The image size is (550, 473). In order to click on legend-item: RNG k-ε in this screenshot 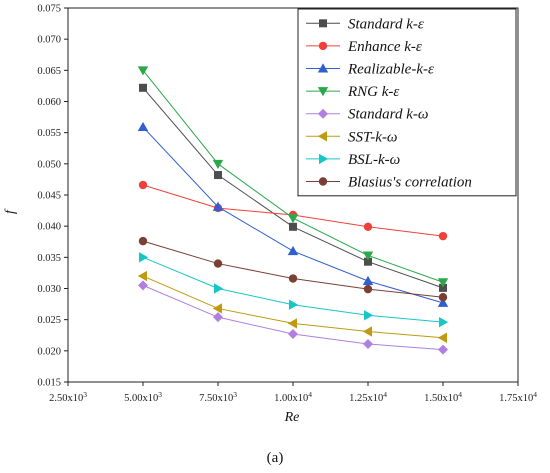, I will do `click(352, 92)`.